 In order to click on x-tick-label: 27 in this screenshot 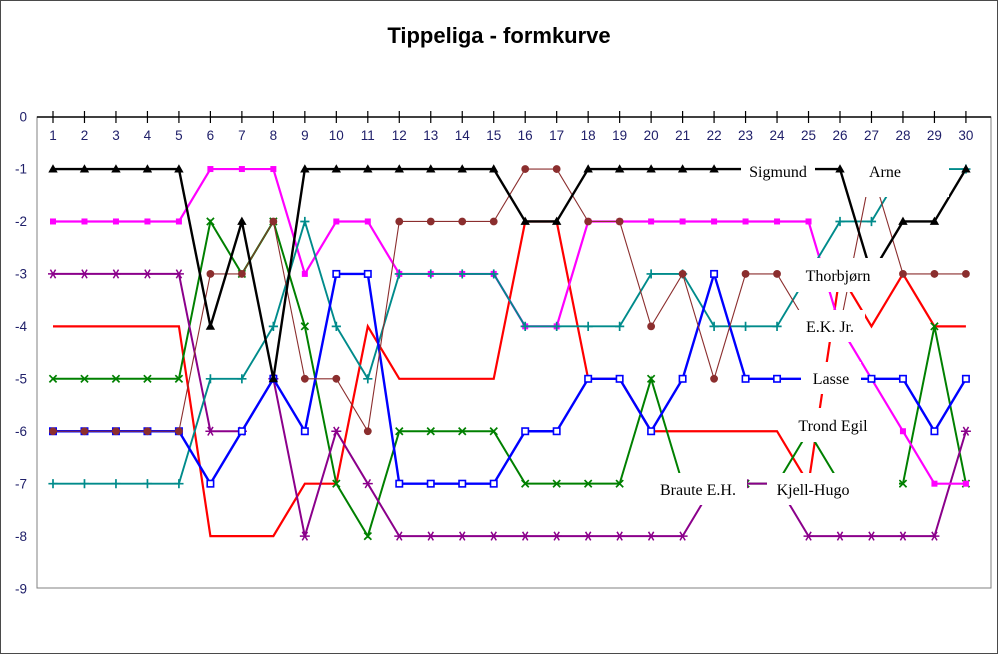, I will do `click(871, 135)`.